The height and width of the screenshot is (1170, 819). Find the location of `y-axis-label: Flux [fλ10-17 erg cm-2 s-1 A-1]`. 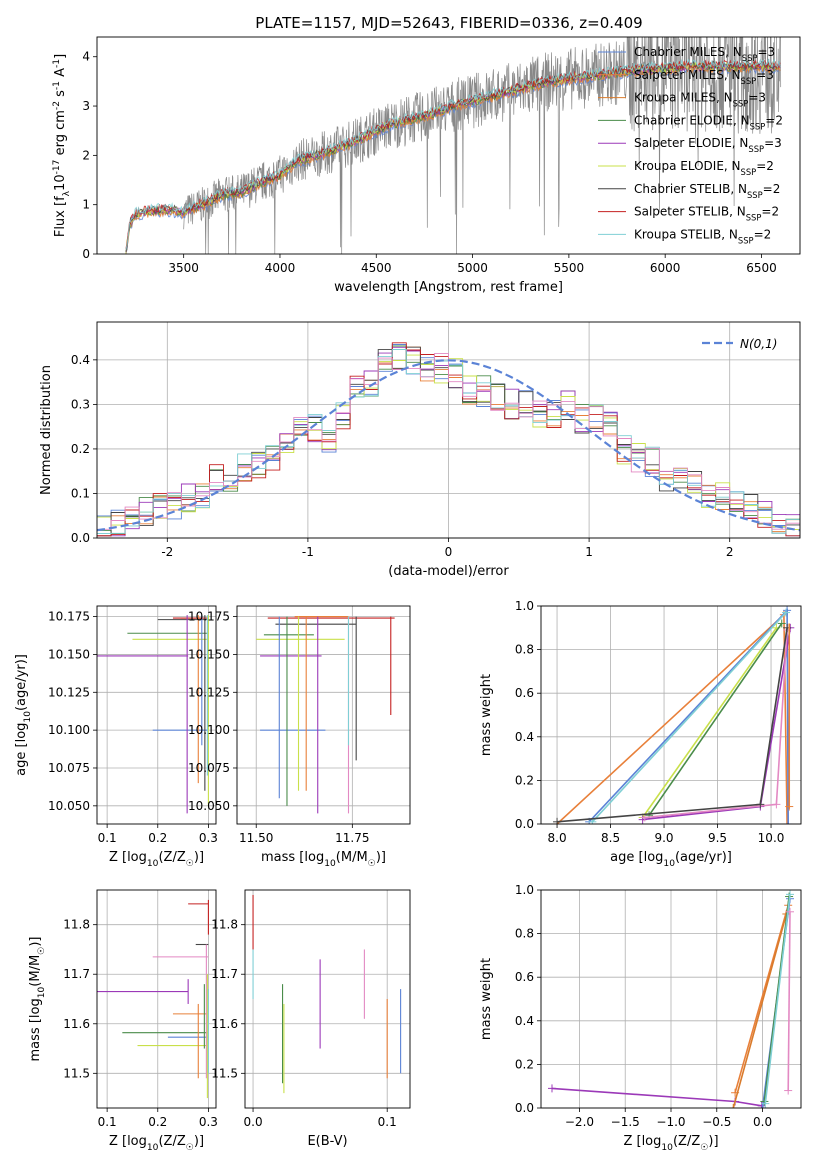

y-axis-label: Flux [fλ10-17 erg cm-2 s-1 A-1] is located at coordinates (62, 145).